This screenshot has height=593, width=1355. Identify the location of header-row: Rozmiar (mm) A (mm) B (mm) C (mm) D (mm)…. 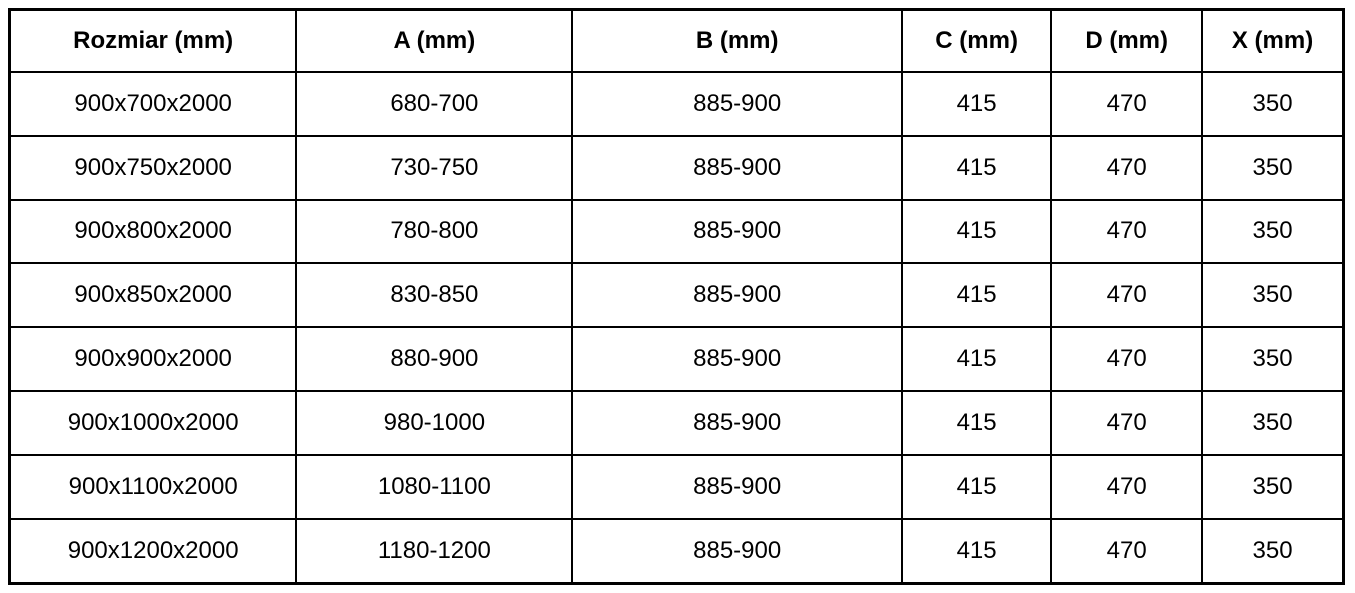
(676, 40).